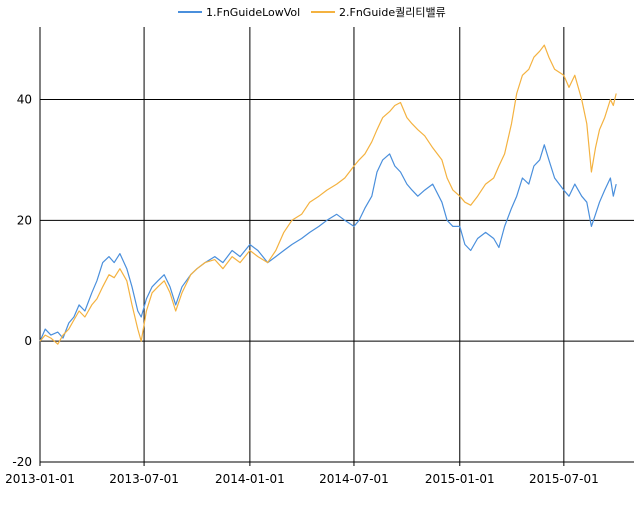 This screenshot has width=634, height=513. Describe the element at coordinates (253, 12) in the screenshot. I see `legend-label: 1.FnGuideLowVol` at that location.